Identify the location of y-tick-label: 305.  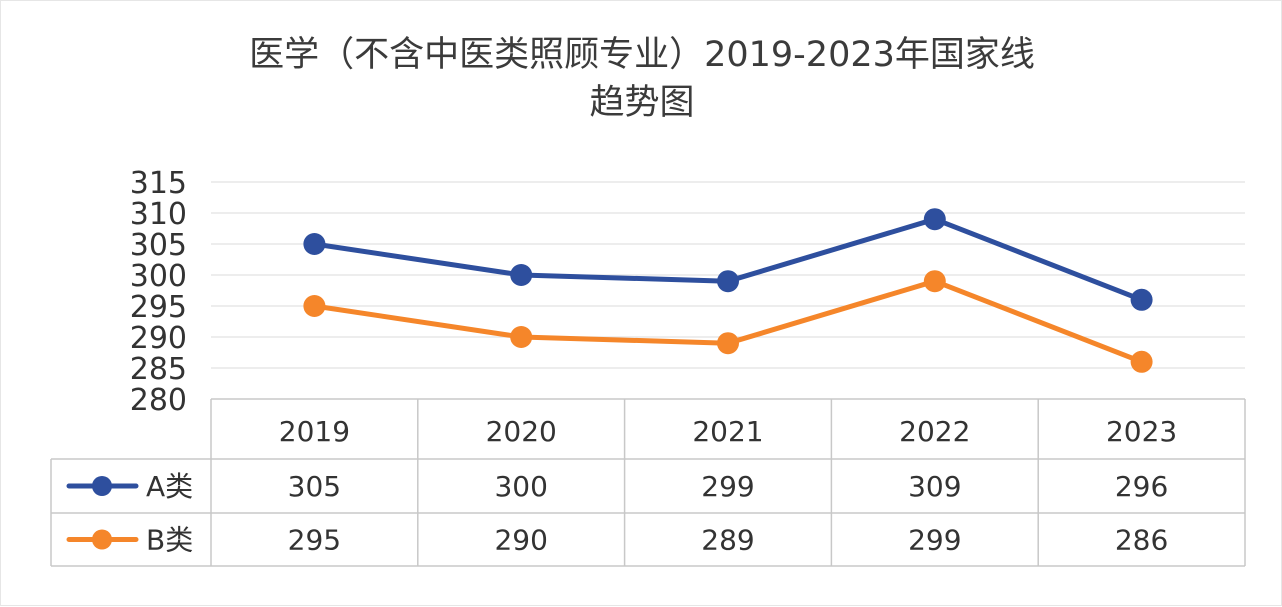
(158, 245).